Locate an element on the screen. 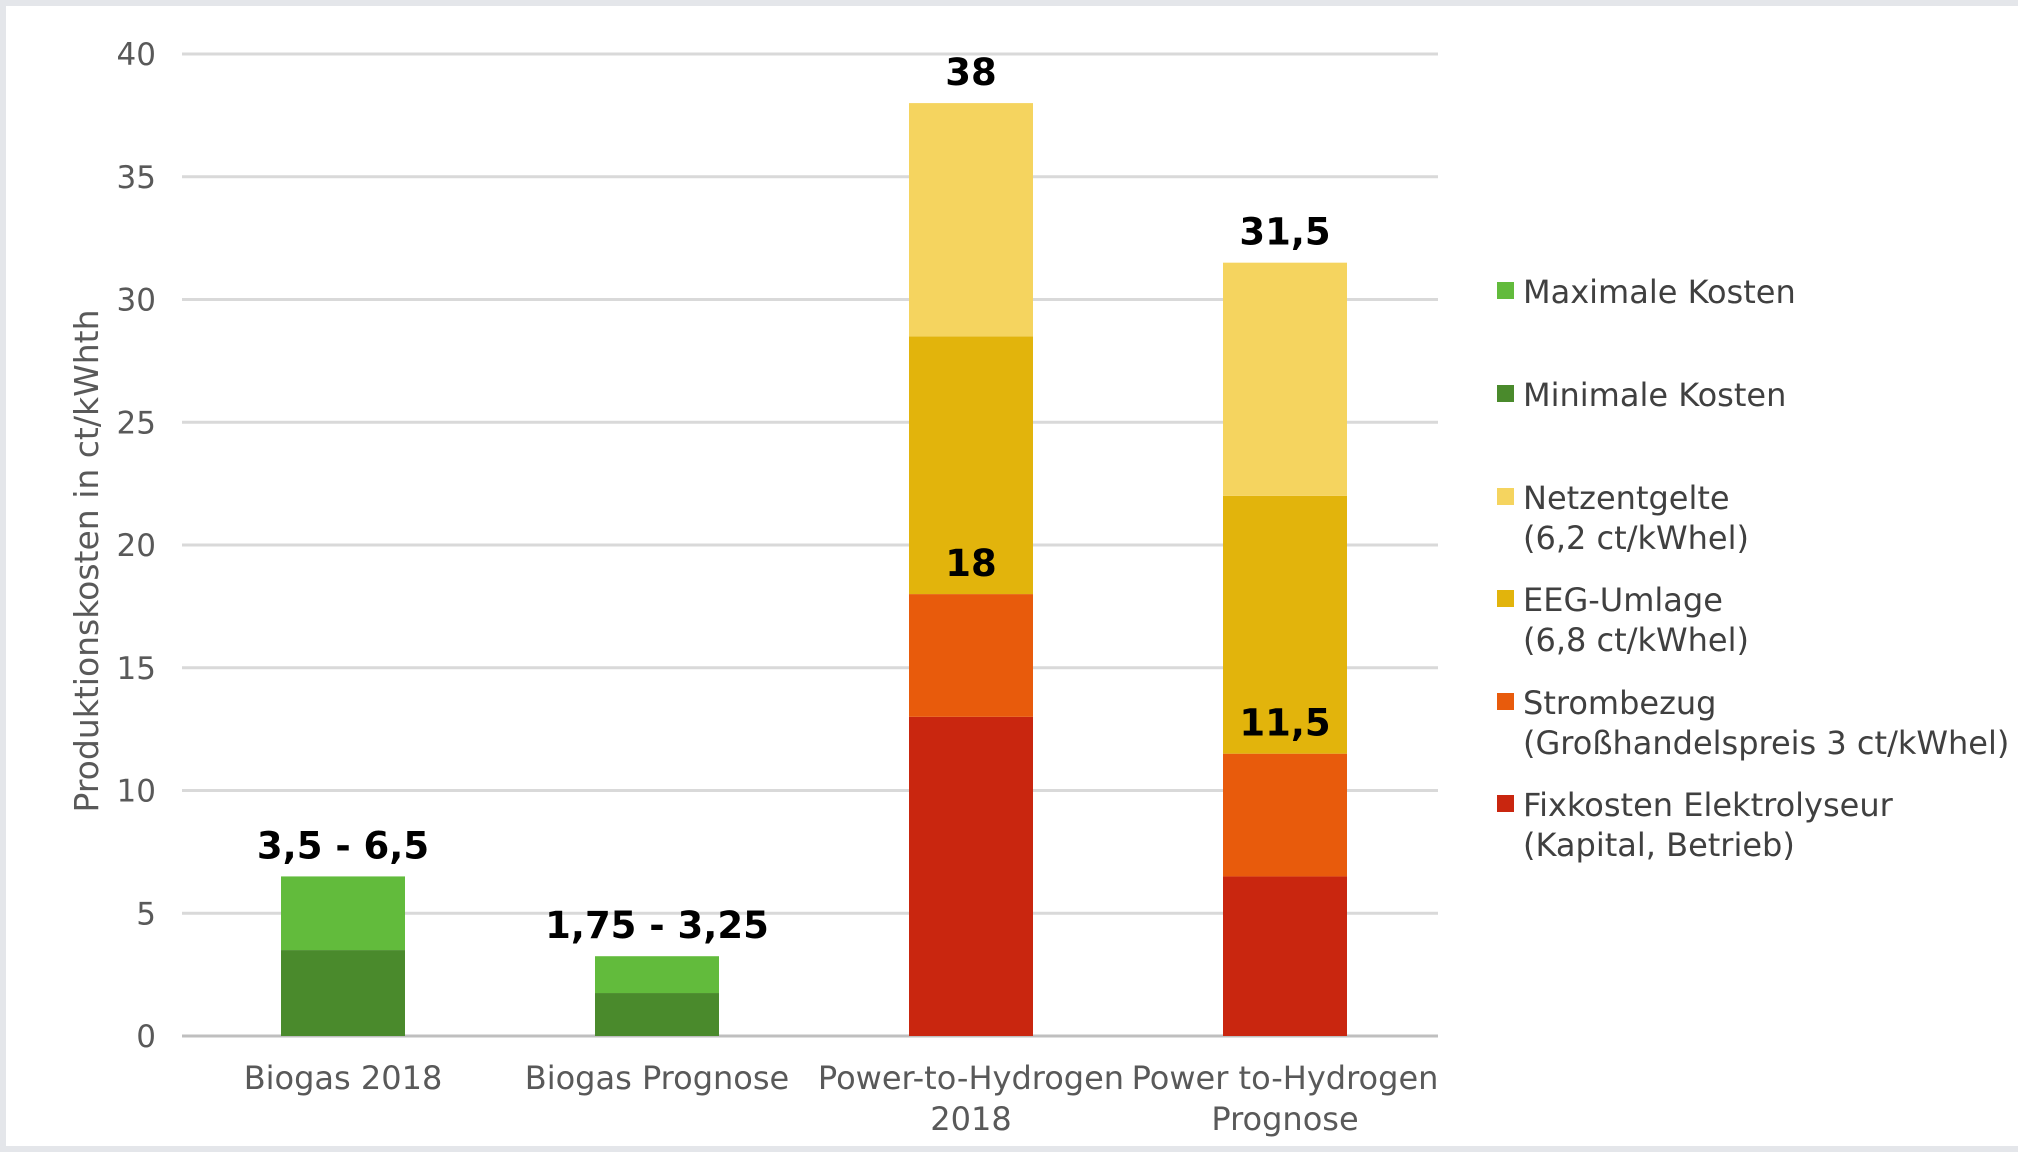 The height and width of the screenshot is (1158, 2018). data-label: 1,75 - 3,25 is located at coordinates (657, 925).